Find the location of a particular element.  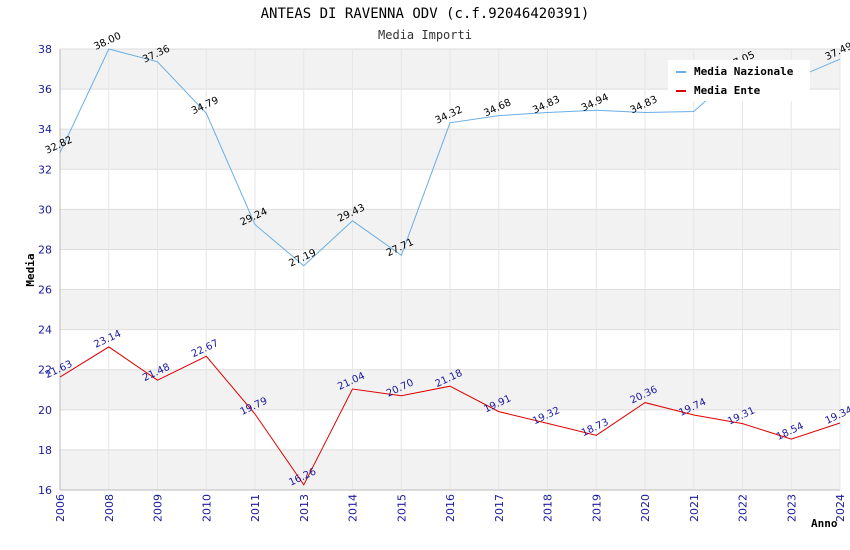

x-tick-label: 2013 is located at coordinates (304, 508).